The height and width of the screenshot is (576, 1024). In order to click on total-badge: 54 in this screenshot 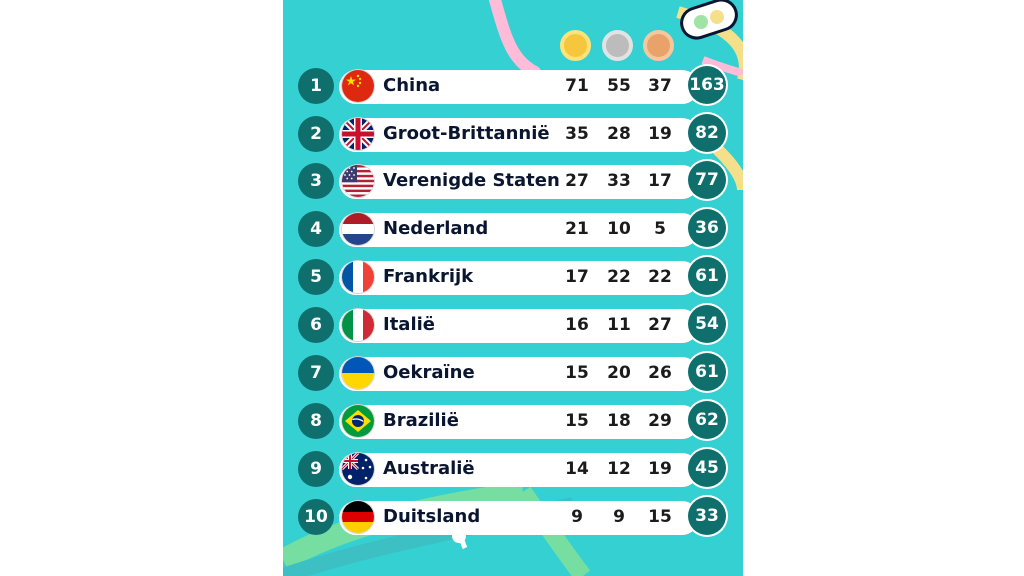, I will do `click(707, 324)`.